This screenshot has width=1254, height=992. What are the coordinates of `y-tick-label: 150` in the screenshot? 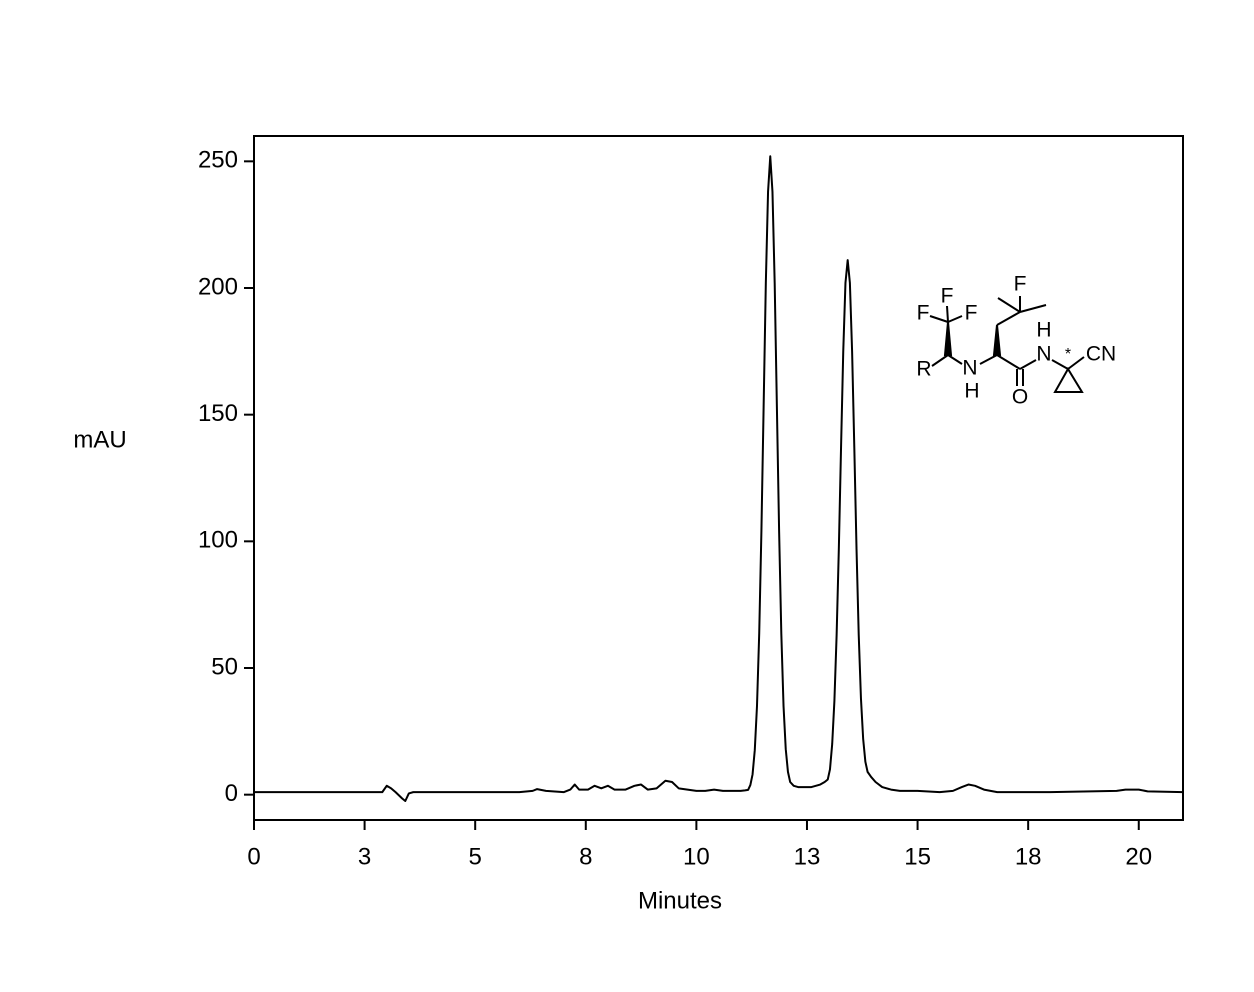 It's located at (218, 413).